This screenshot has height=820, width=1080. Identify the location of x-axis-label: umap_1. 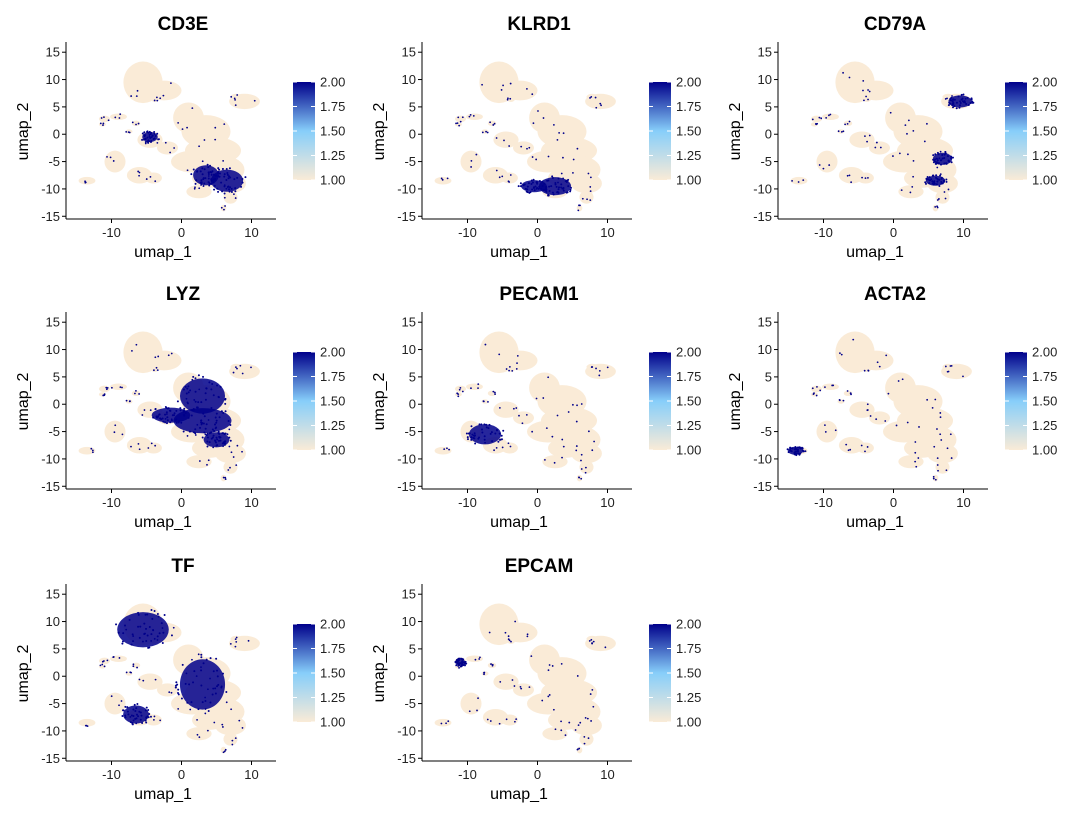
(519, 252).